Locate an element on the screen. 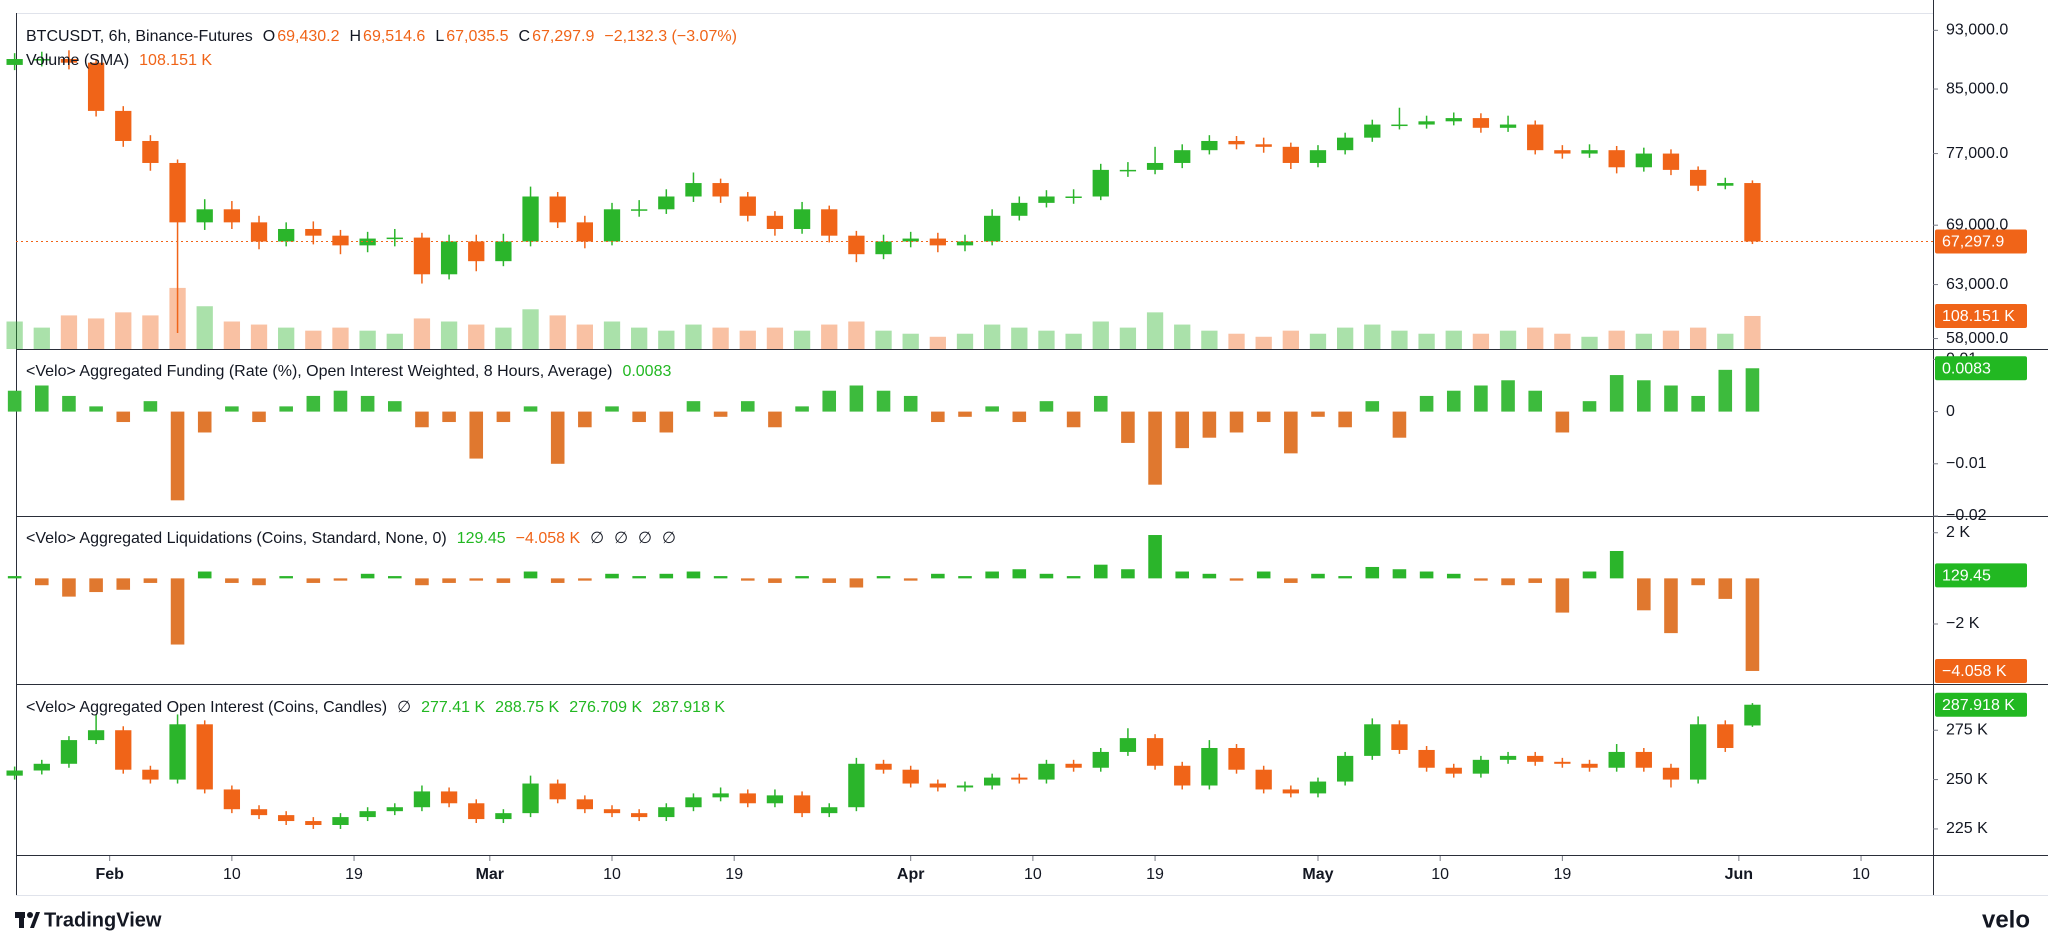 This screenshot has height=946, width=2048. value-badge-label: 67,297.9 is located at coordinates (1973, 242).